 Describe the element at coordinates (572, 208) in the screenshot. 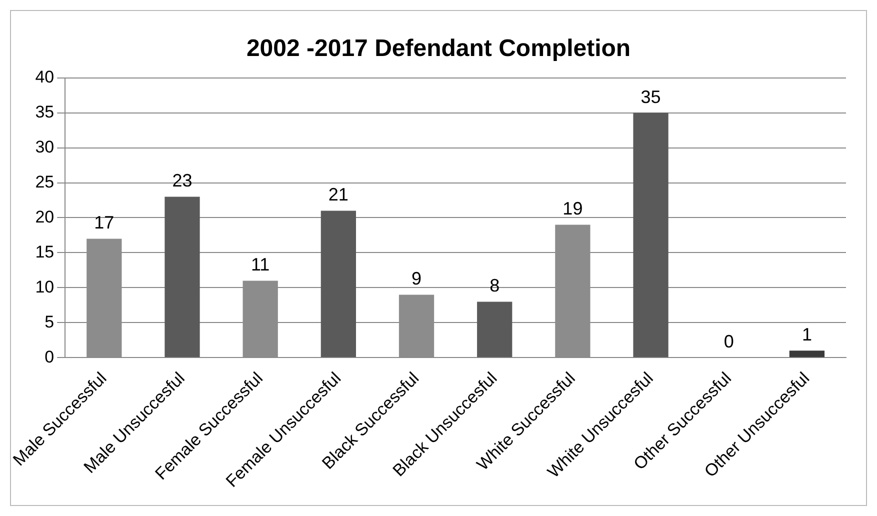

I see `data-label: 19` at that location.